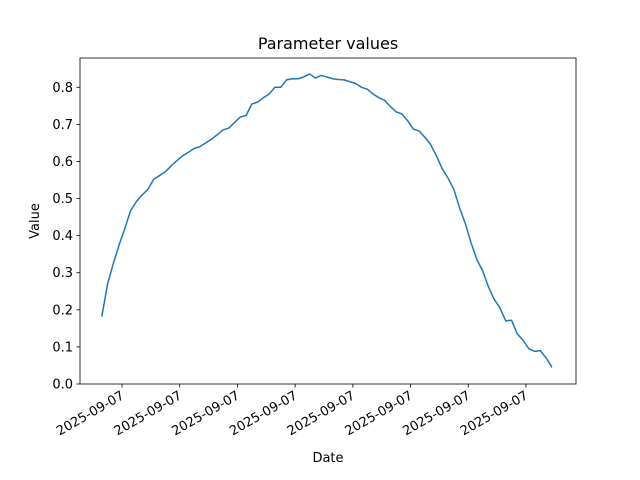  What do you see at coordinates (35, 221) in the screenshot?
I see `y-axis-label: Value` at bounding box center [35, 221].